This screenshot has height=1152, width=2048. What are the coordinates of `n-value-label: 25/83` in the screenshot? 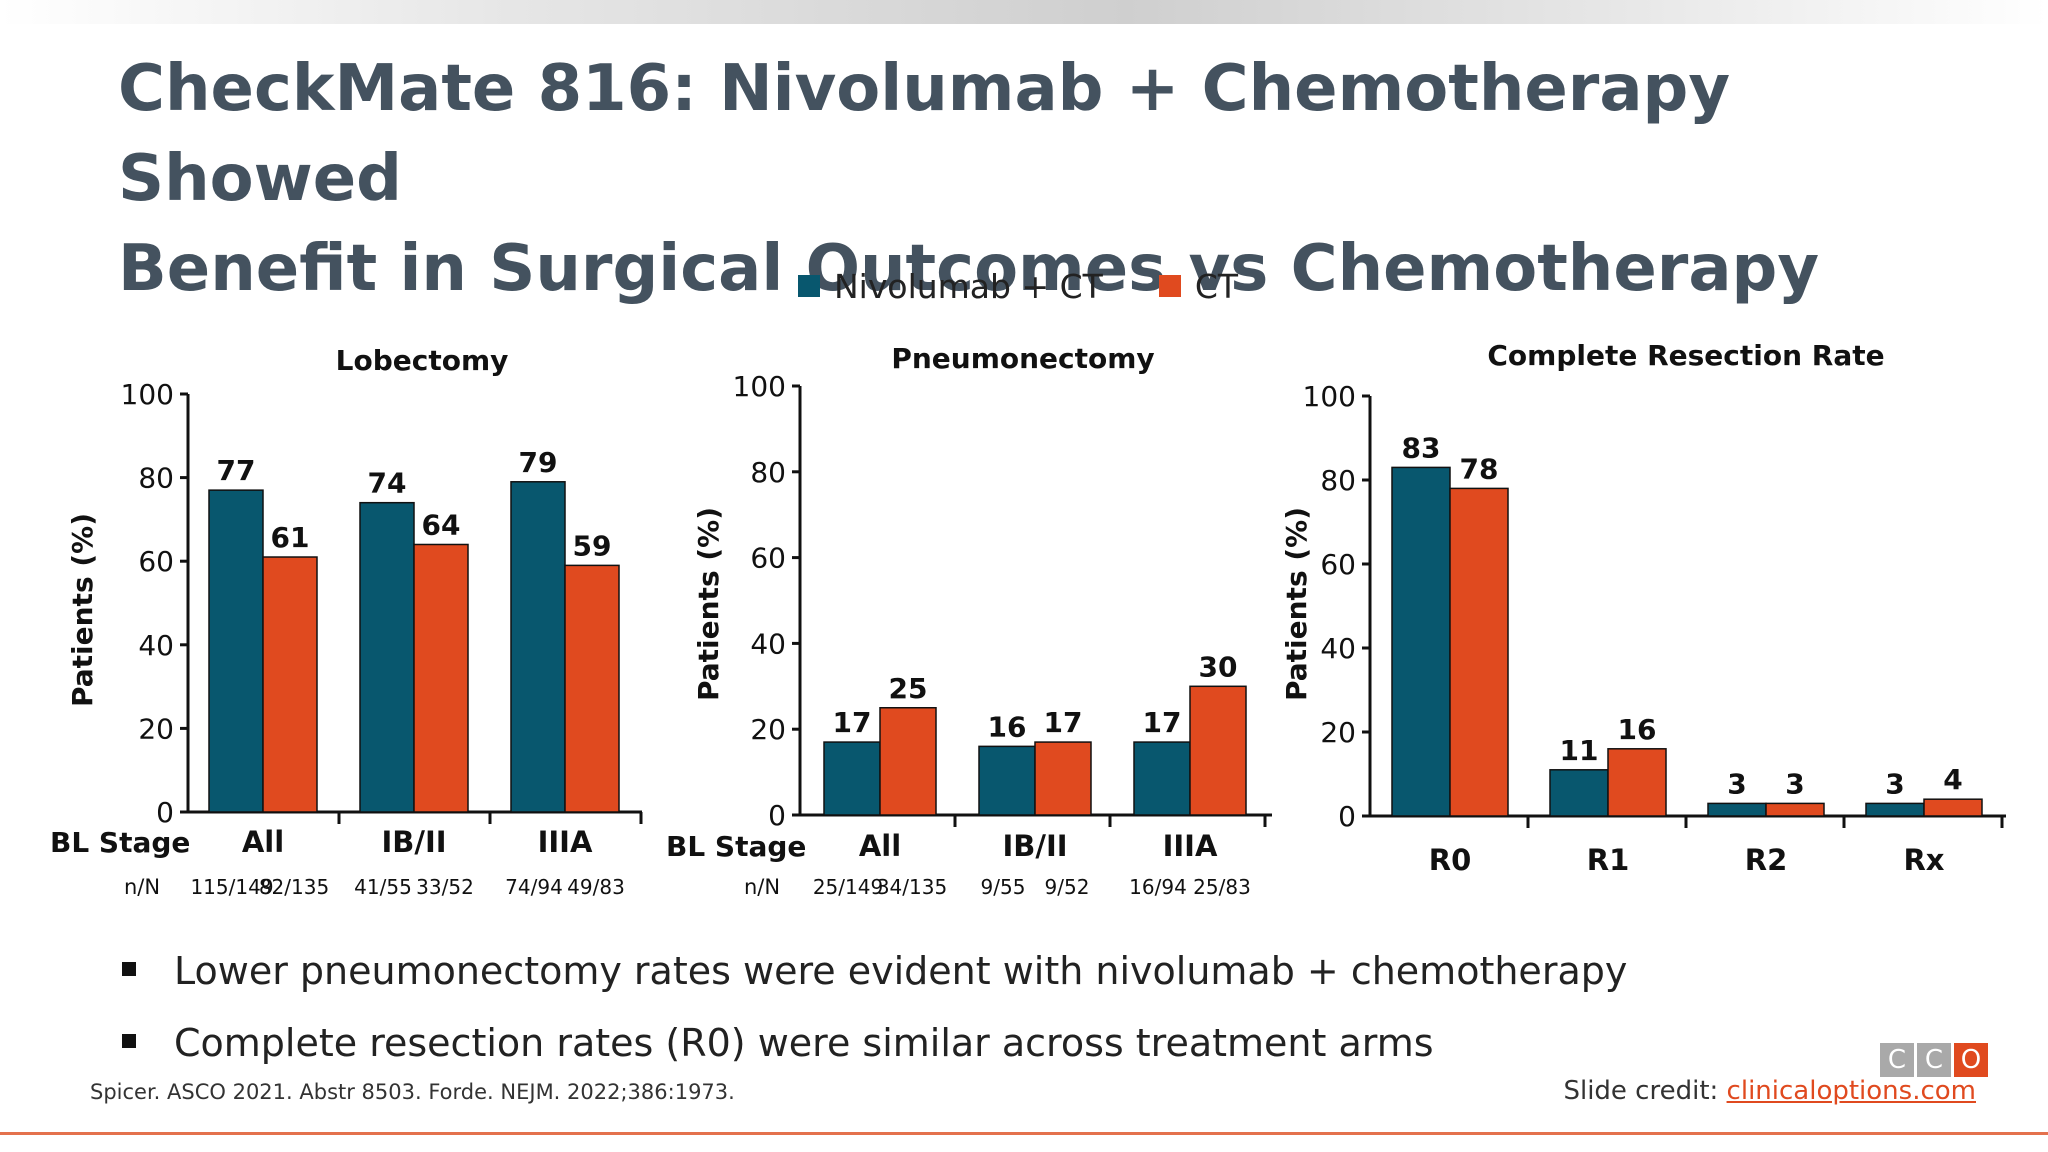 It's located at (1222, 887).